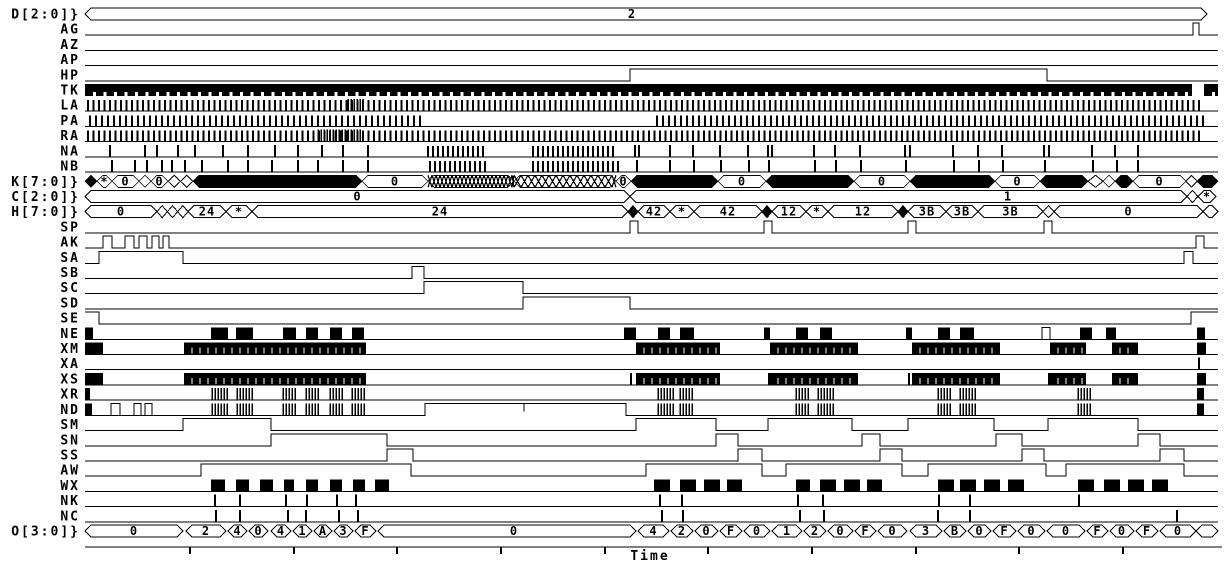 This screenshot has height=568, width=1226. I want to click on signal-label: AK, so click(70, 243).